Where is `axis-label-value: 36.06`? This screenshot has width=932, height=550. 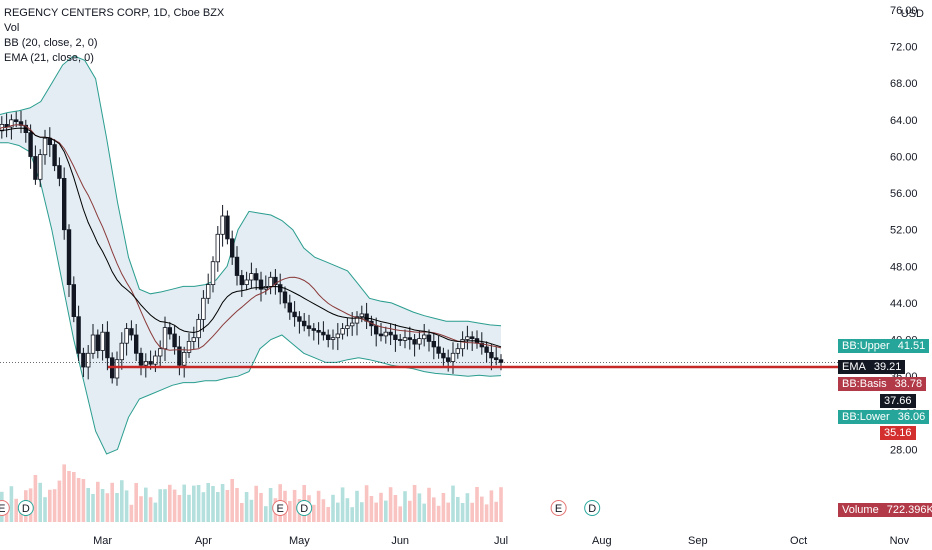 axis-label-value: 36.06 is located at coordinates (911, 417).